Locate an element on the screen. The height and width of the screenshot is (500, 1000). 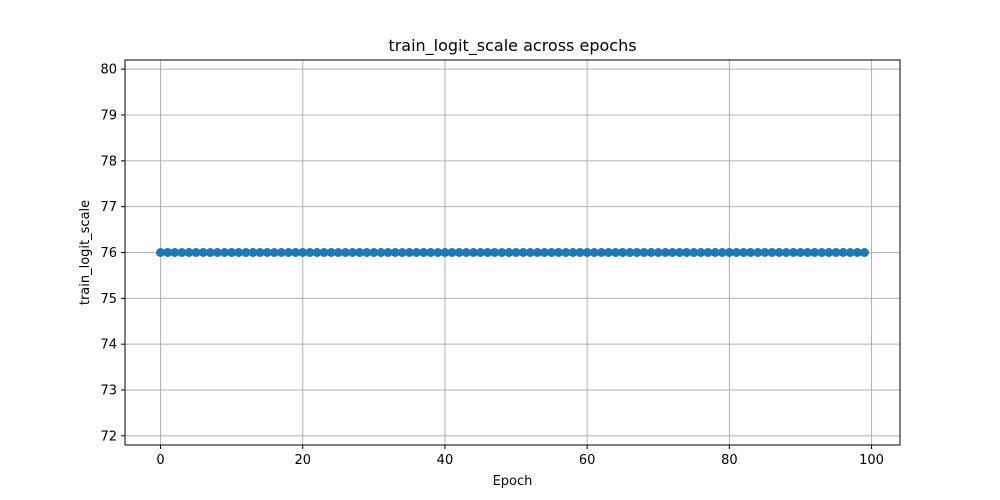
y-tick-label: 77 is located at coordinates (108, 207).